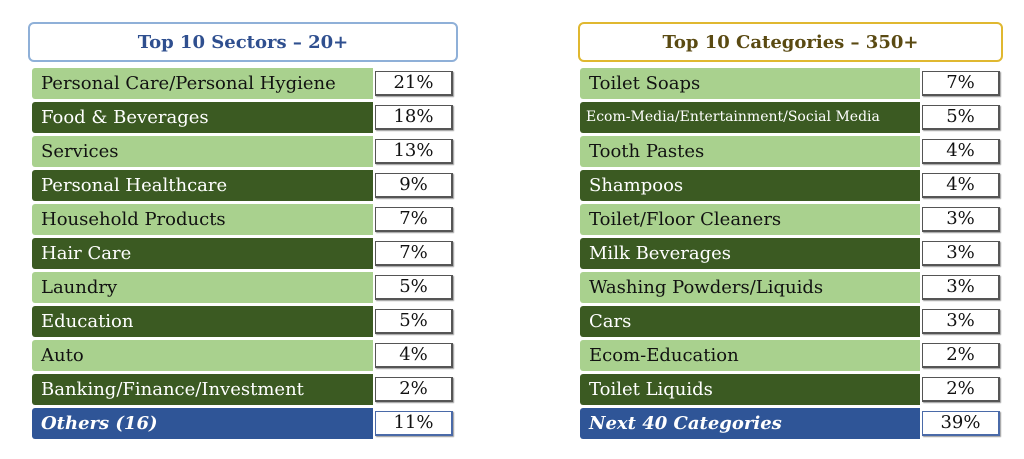 The height and width of the screenshot is (459, 1024). I want to click on row-label: Others (16), so click(202, 423).